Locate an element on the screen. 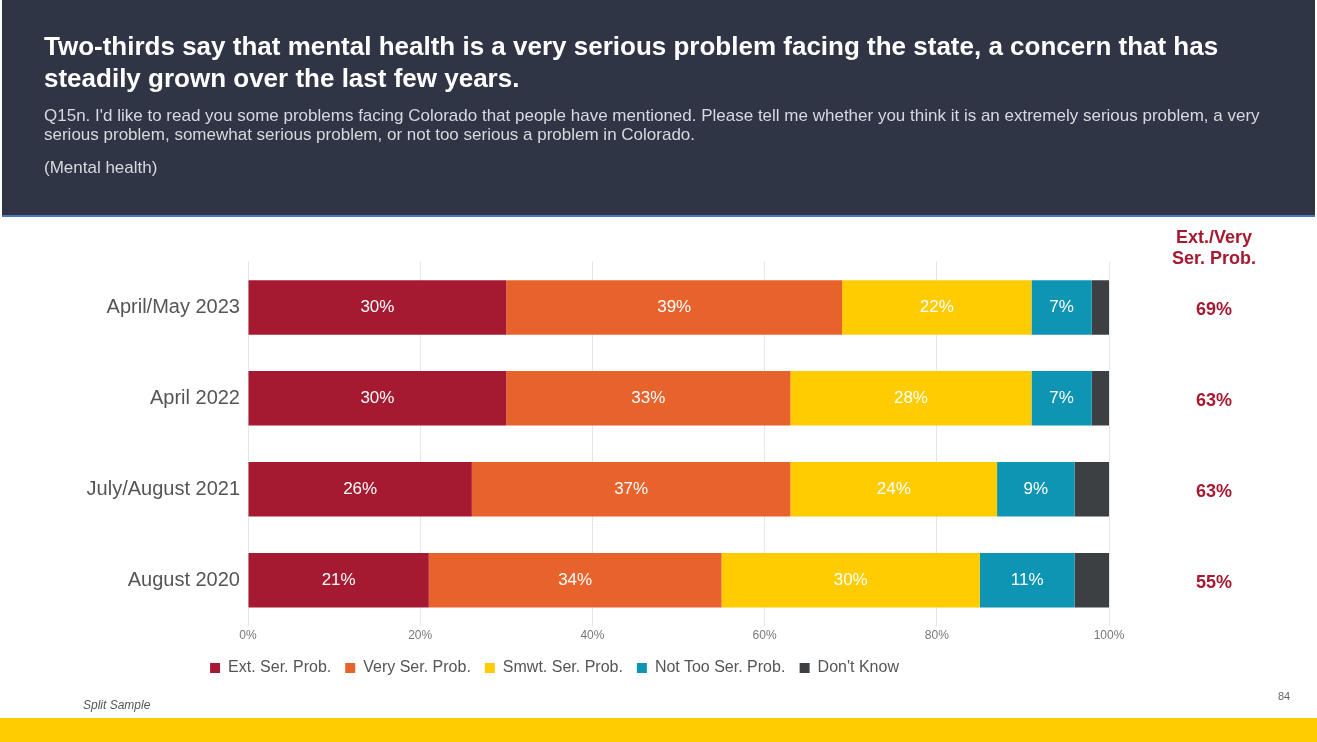 This screenshot has height=742, width=1317. data-label: 33% is located at coordinates (648, 398).